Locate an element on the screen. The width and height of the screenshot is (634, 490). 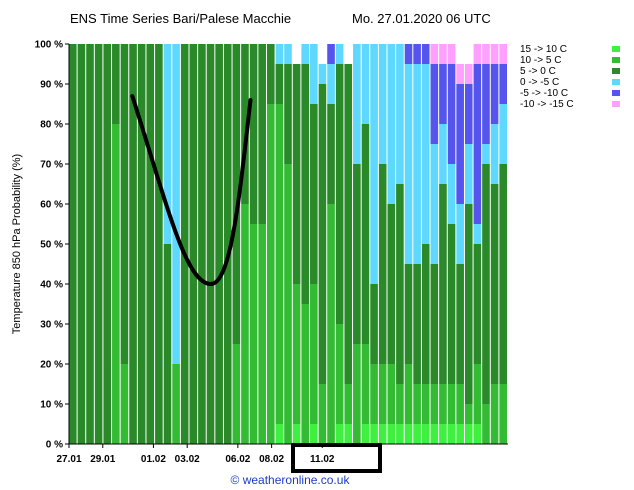
x-tick-label: 03.02 is located at coordinates (187, 459).